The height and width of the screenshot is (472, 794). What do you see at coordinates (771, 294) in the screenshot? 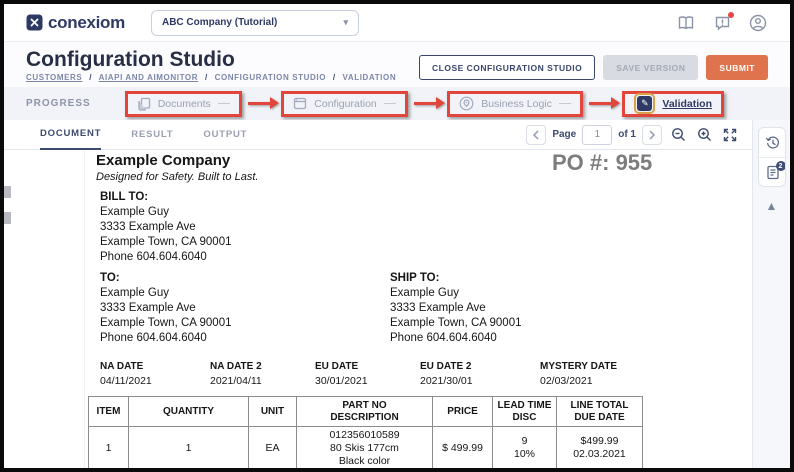
I see `right-rail: 2 ▲` at bounding box center [771, 294].